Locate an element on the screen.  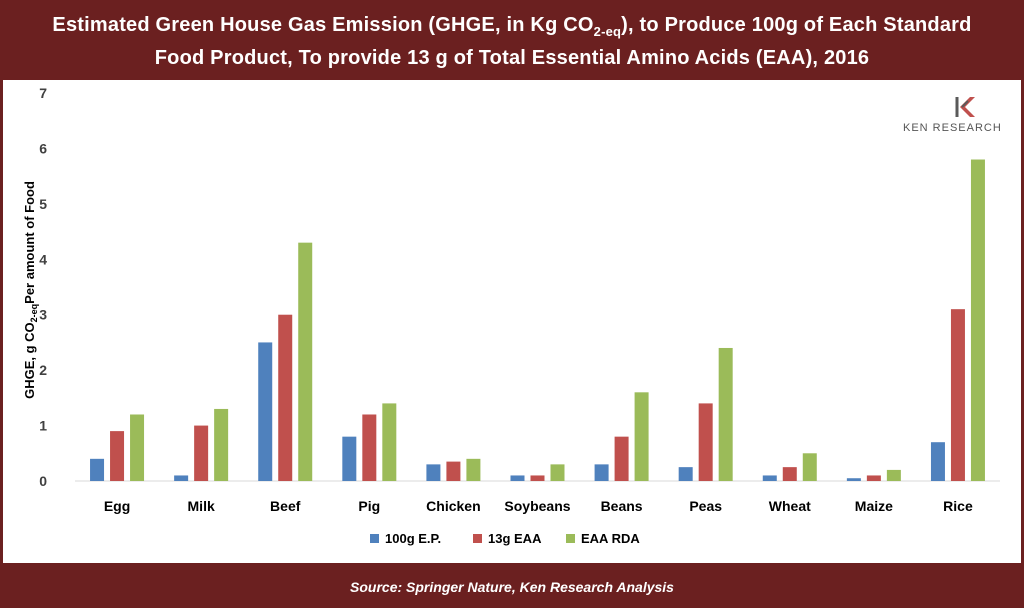
y-tick-label: 1 is located at coordinates (43, 426).